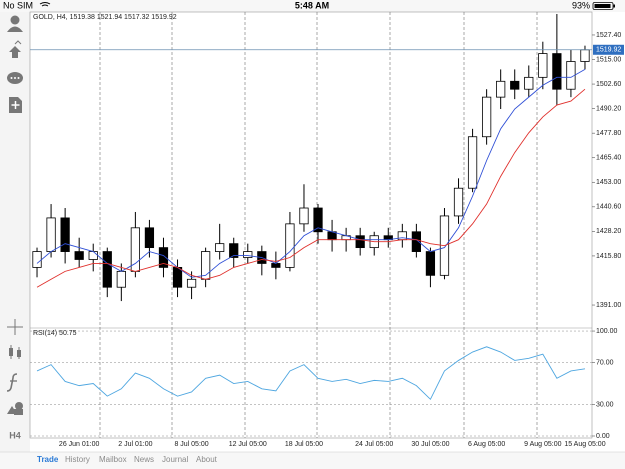 The width and height of the screenshot is (625, 469). I want to click on y-tick-label: 30.00, so click(605, 404).